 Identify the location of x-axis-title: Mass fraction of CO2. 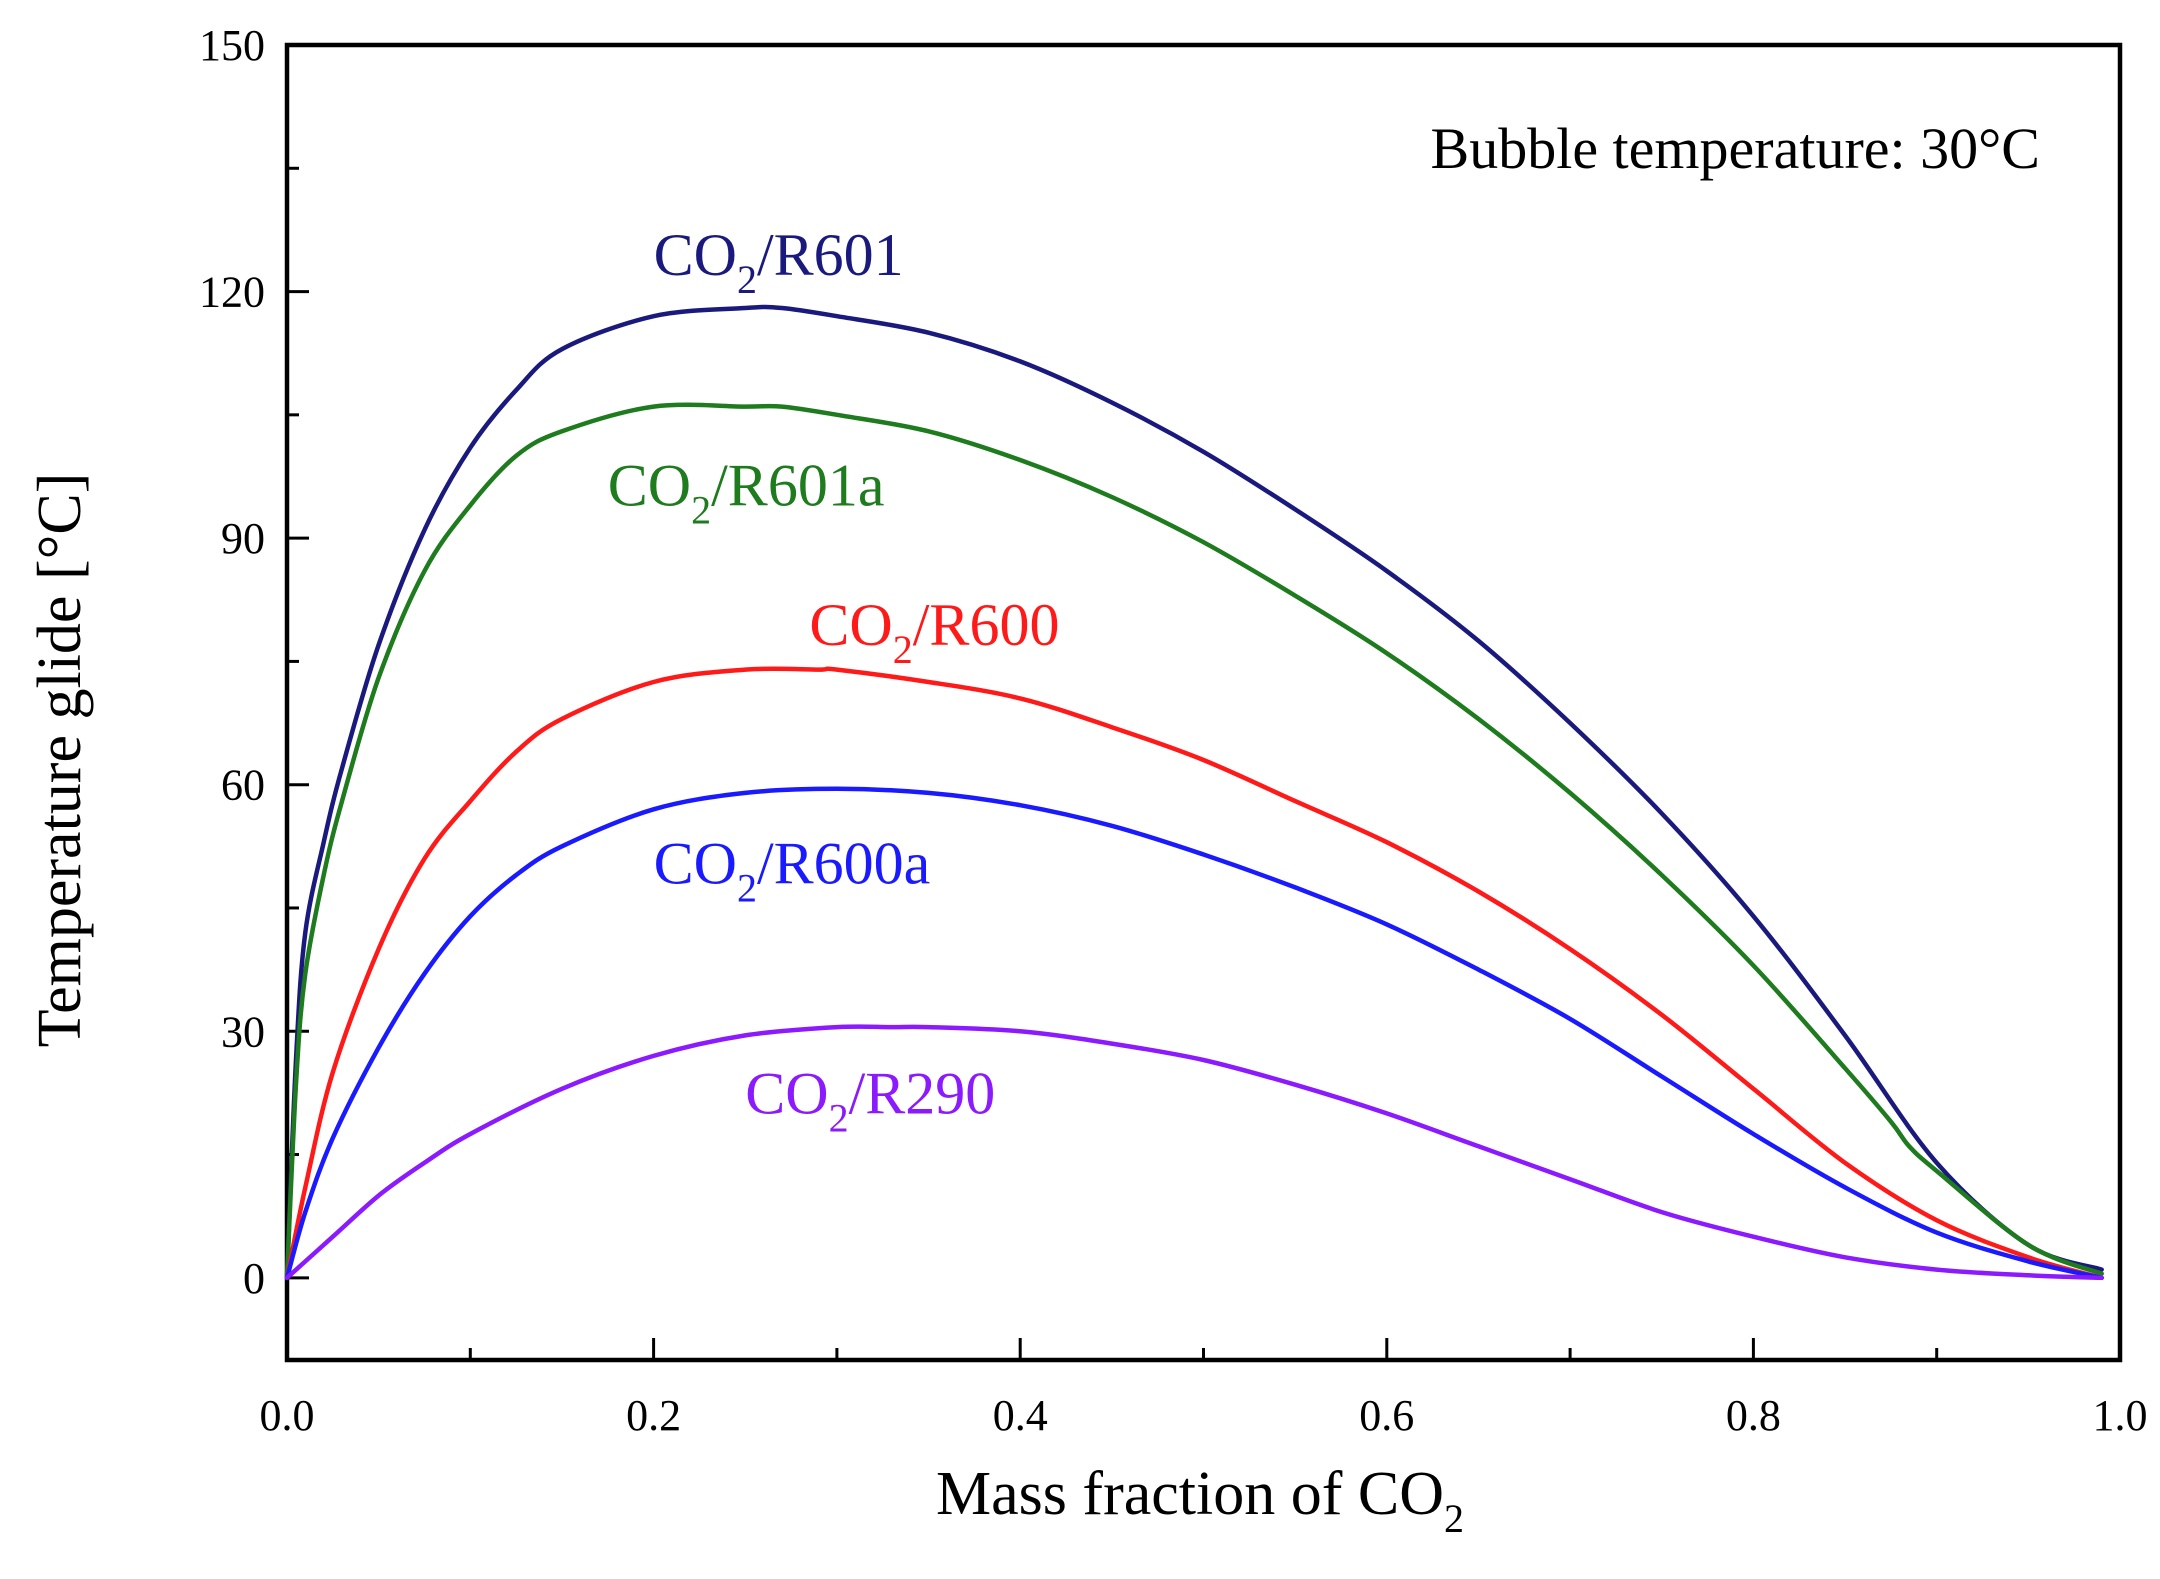
(1200, 1500).